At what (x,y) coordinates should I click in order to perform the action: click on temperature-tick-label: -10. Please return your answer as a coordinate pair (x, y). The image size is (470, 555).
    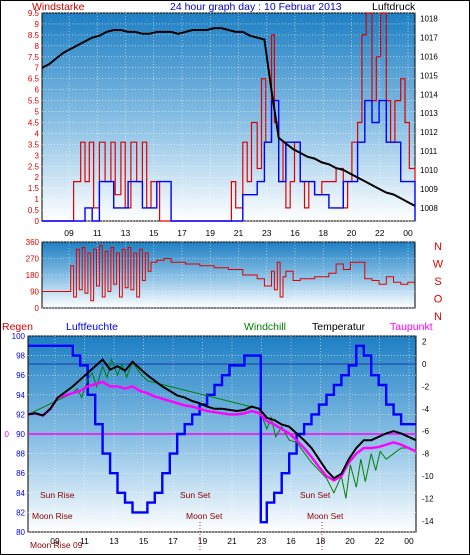
    Looking at the image, I should click on (428, 476).